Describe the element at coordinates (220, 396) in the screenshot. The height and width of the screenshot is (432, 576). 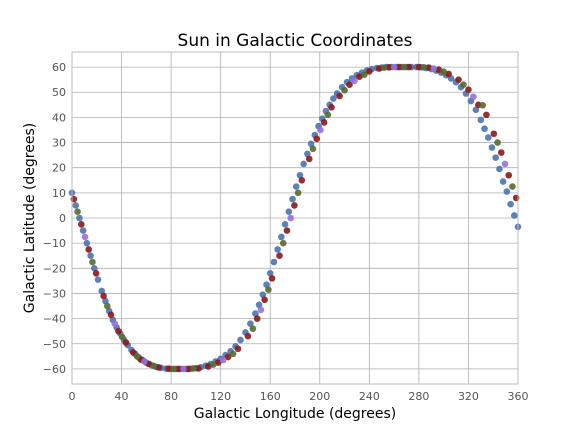
I see `x-tick-label: 120` at that location.